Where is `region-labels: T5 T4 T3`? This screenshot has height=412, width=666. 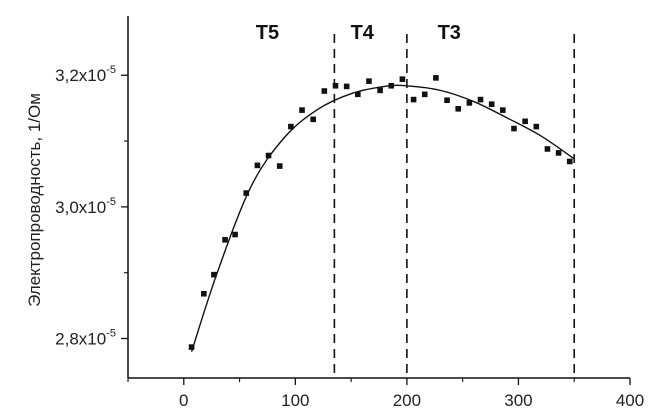
region-labels: T5 T4 T3 is located at coordinates (358, 33).